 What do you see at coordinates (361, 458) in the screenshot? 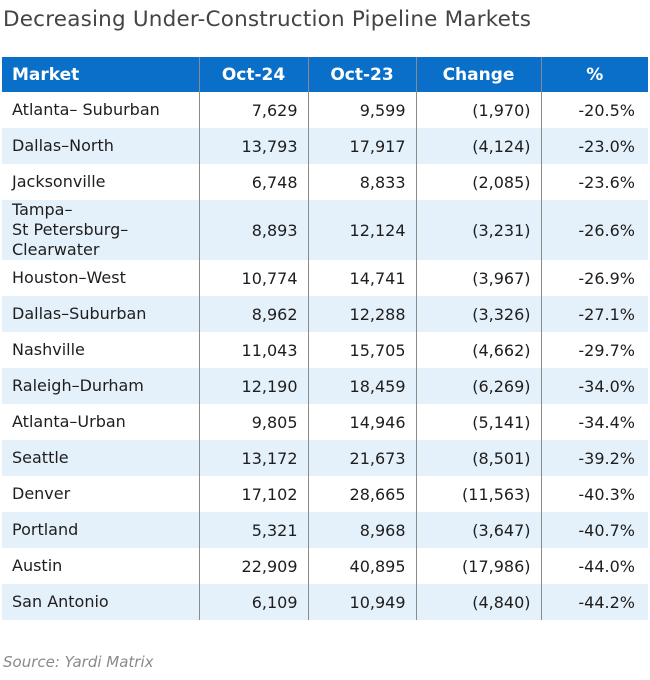
I see `oct-23-cell: 21,673` at bounding box center [361, 458].